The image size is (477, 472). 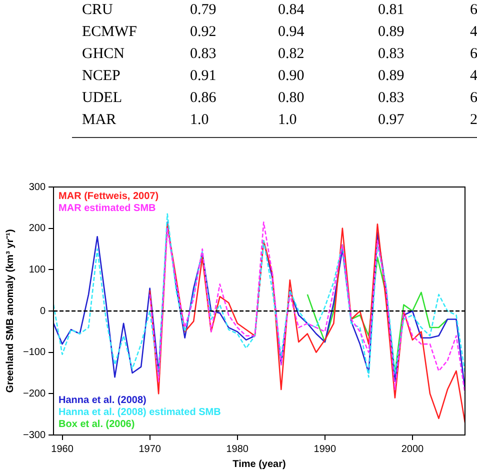 I want to click on y-tick-label: 0, so click(x=43, y=311).